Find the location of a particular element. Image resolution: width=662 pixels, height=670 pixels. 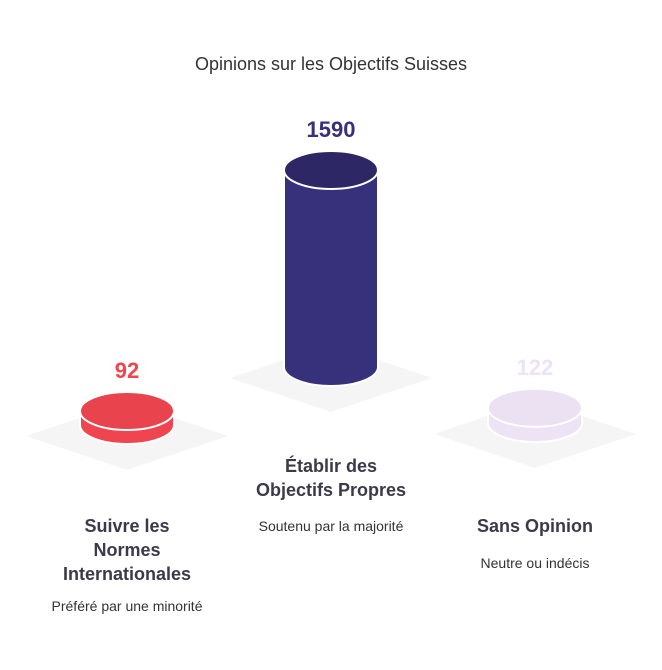

value-label-3: 122 is located at coordinates (535, 367).